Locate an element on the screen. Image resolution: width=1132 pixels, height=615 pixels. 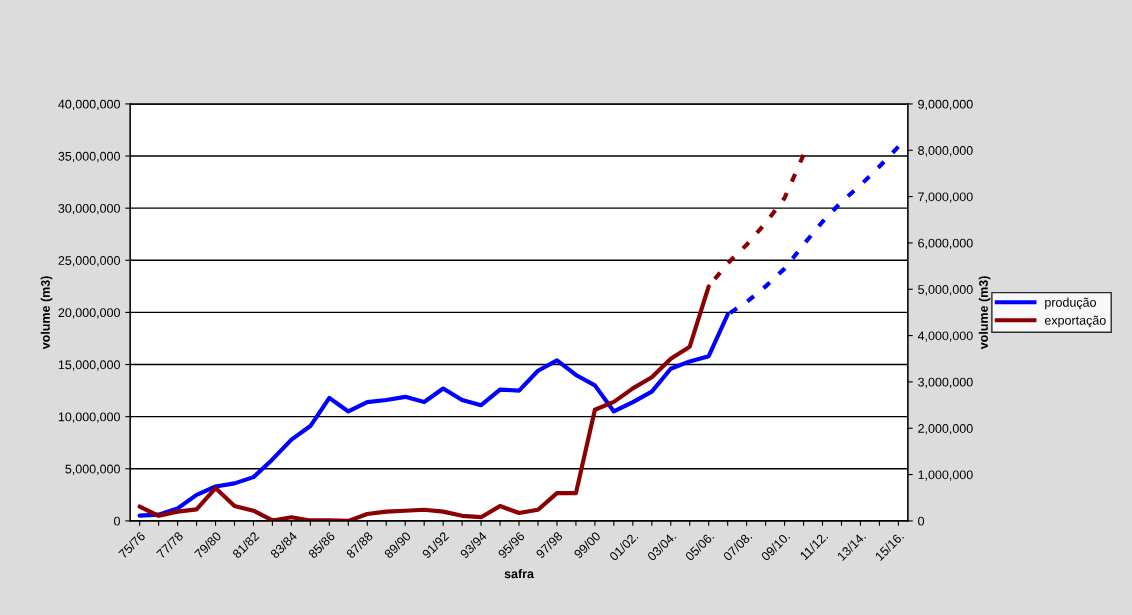
y-tick-label: 40,000,000 is located at coordinates (89, 105).